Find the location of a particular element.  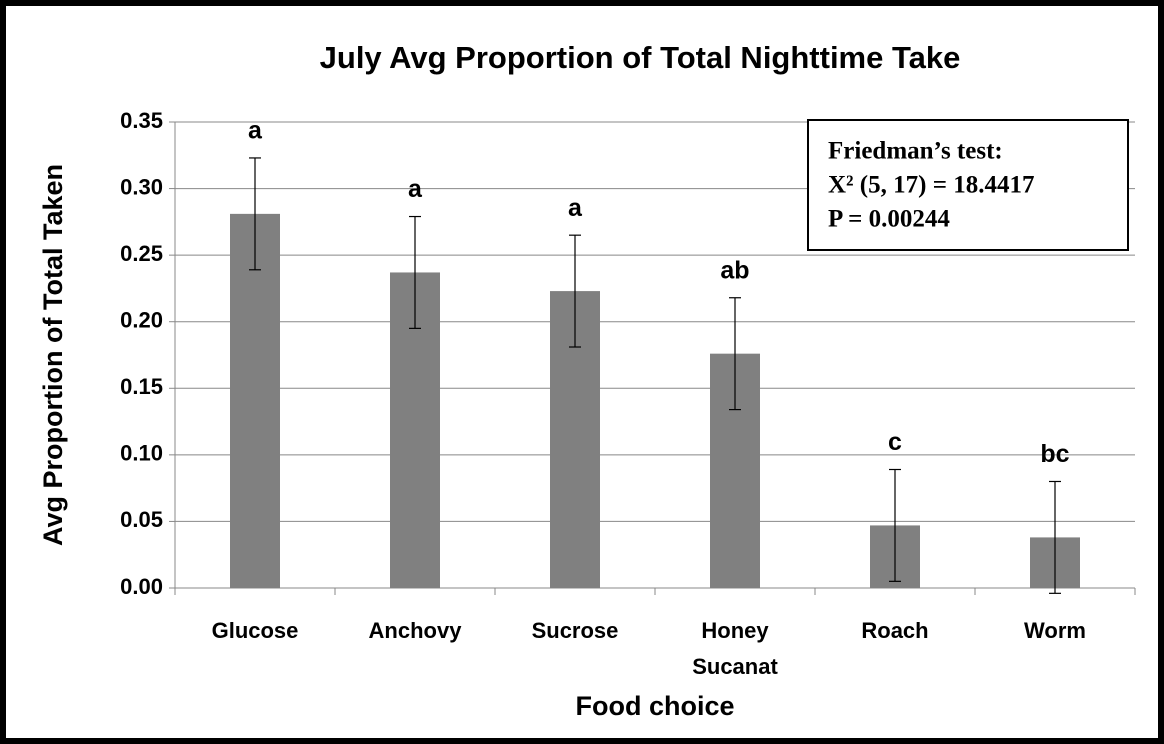

y-tick-label: 0.25 is located at coordinates (141, 253).